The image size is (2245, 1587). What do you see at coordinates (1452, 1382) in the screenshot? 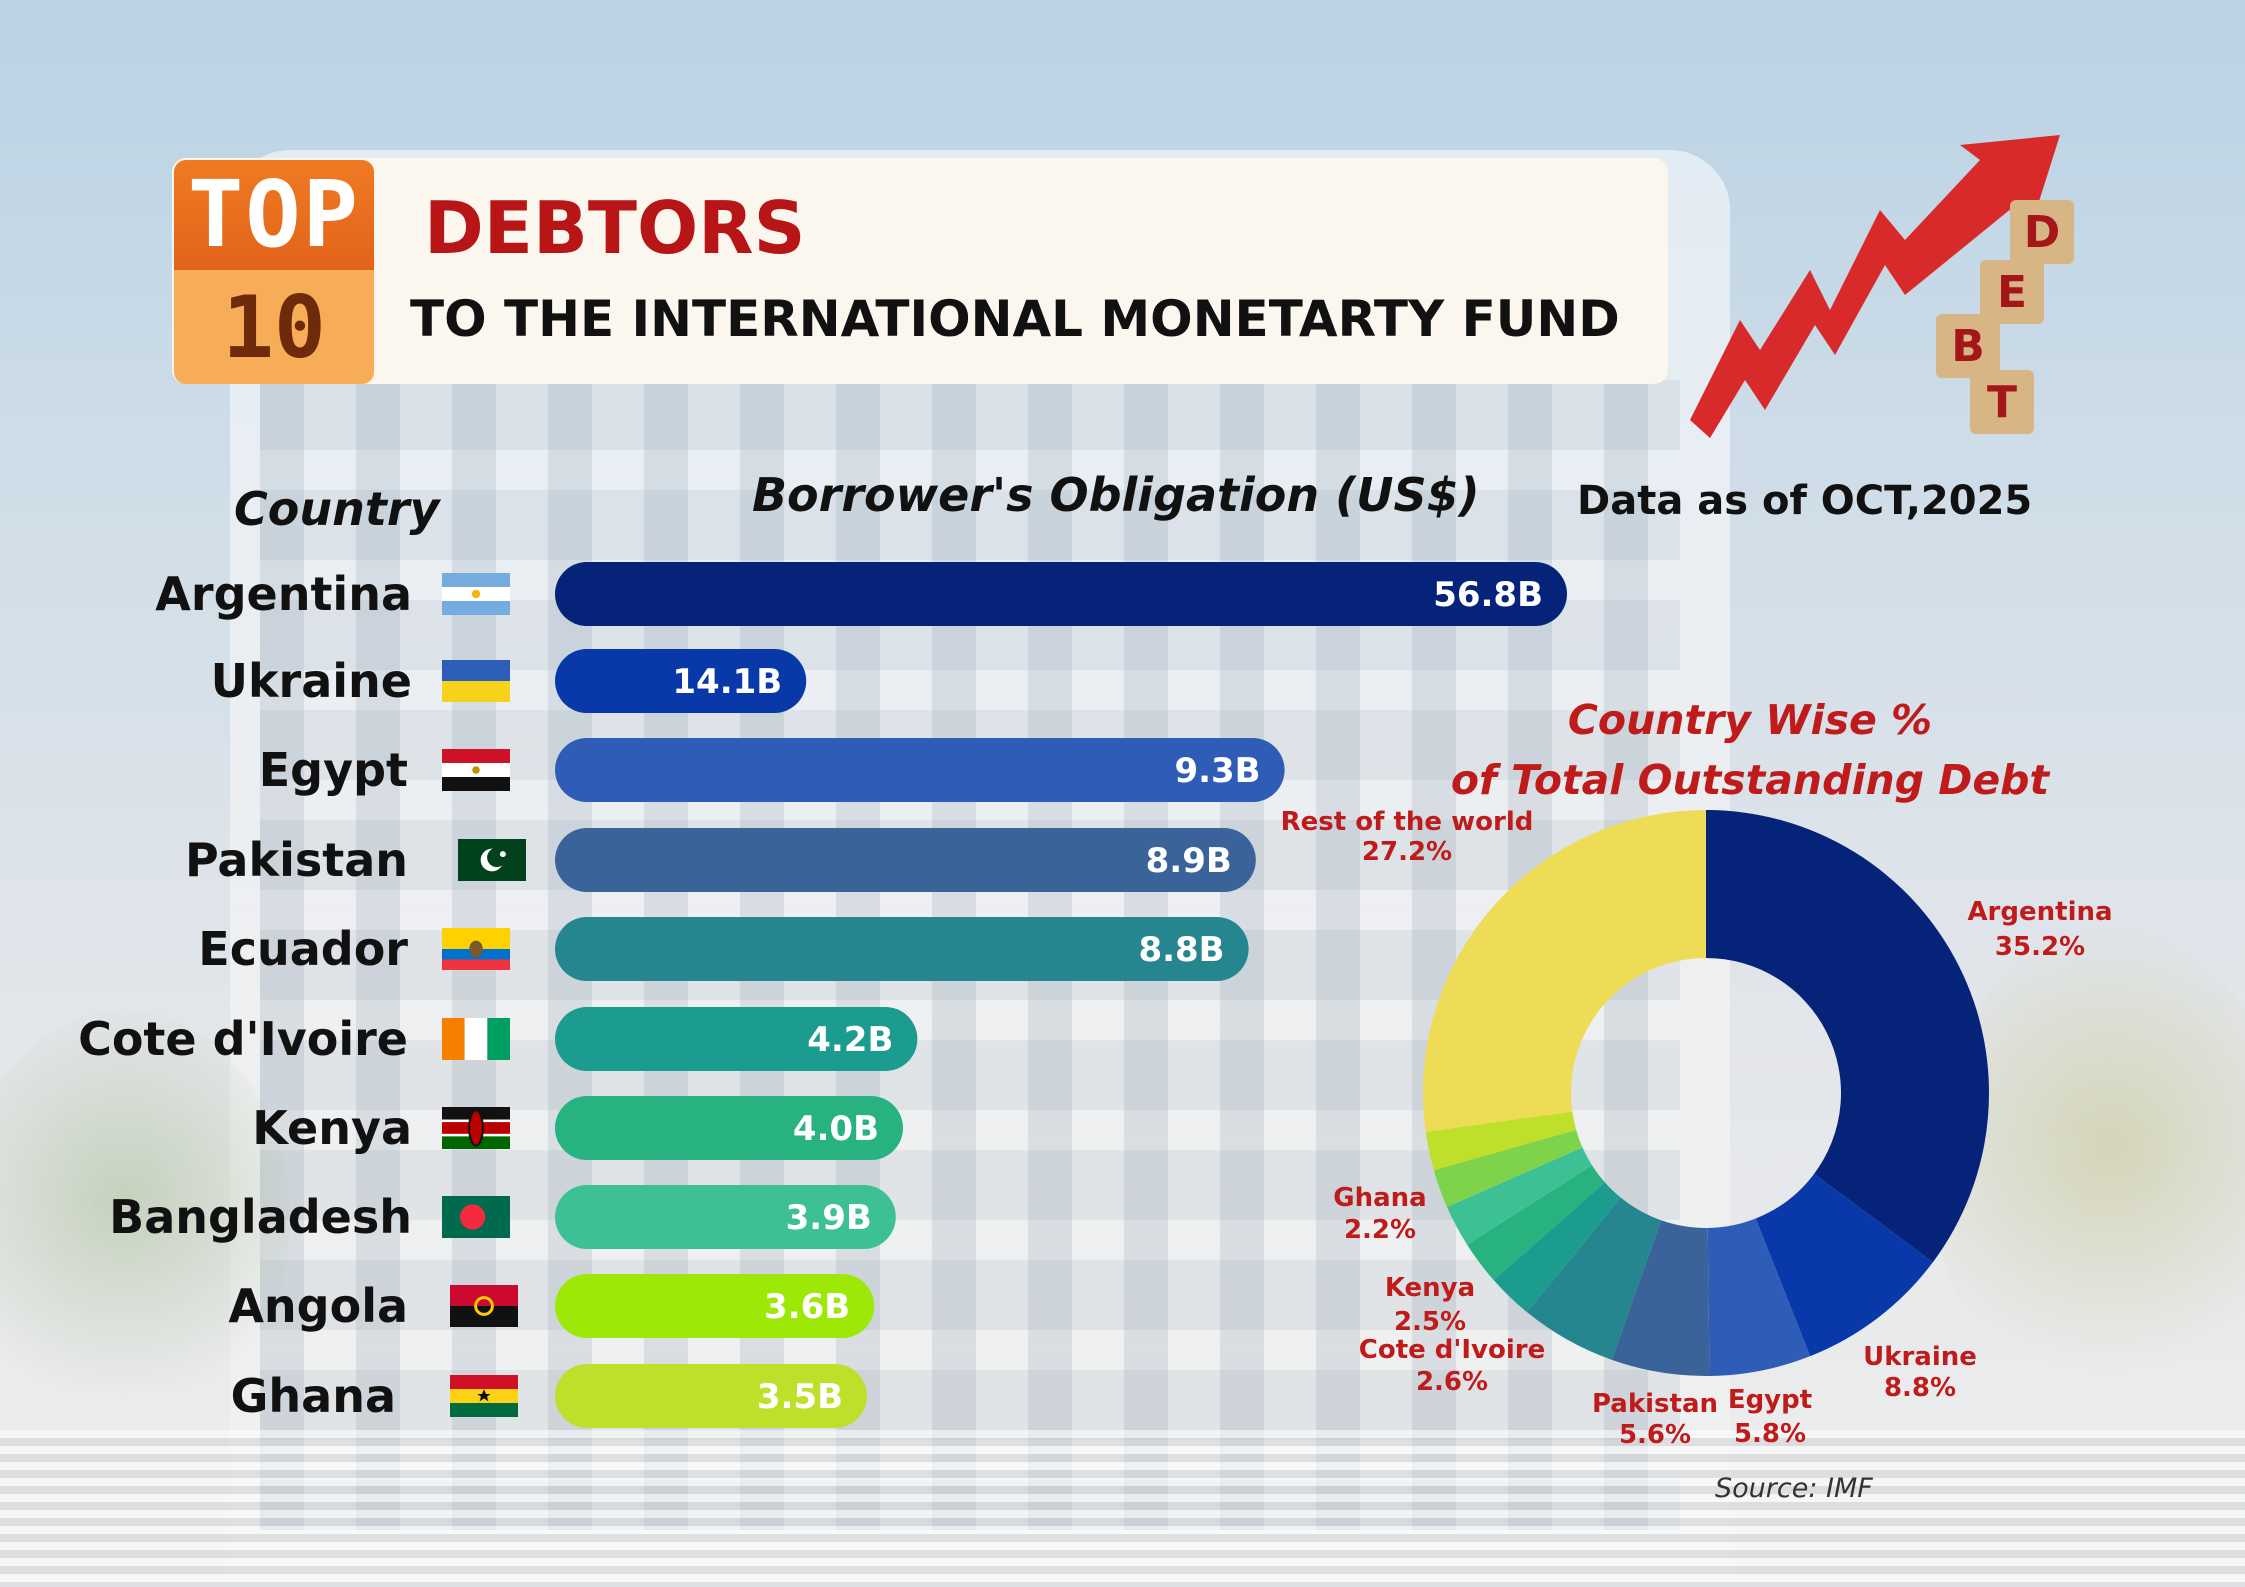
I see `pie-label-percent: 2.6%` at bounding box center [1452, 1382].